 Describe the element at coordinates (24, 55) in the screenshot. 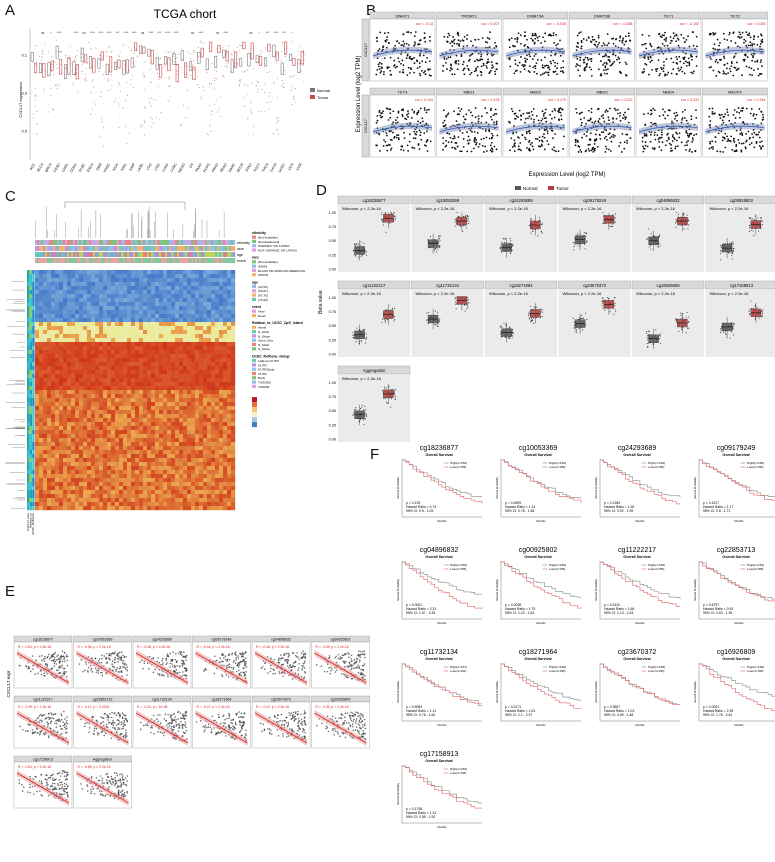

I see `panel-a-ytick-label: 0.1` at that location.